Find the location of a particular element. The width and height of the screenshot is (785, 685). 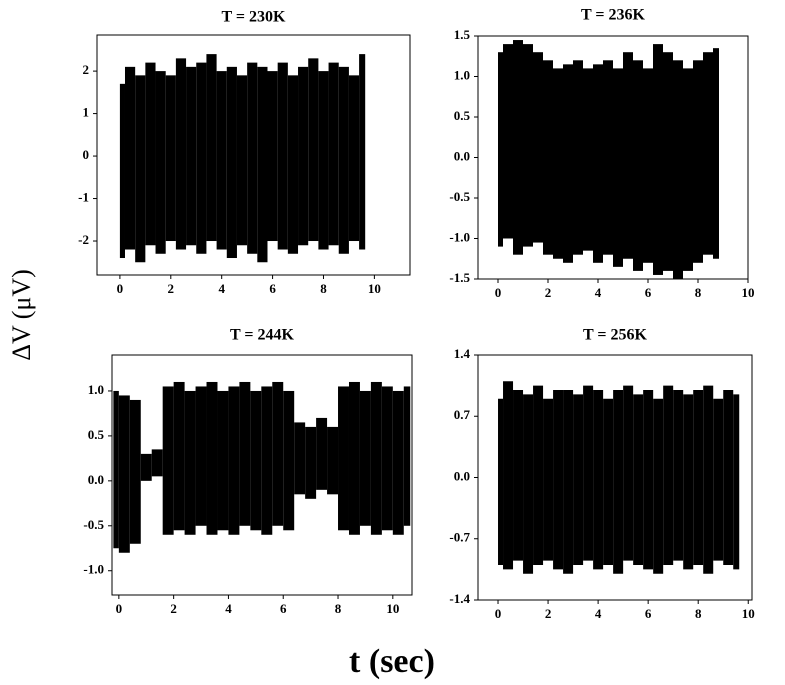

y-tick-label: -1.5 is located at coordinates (459, 277).